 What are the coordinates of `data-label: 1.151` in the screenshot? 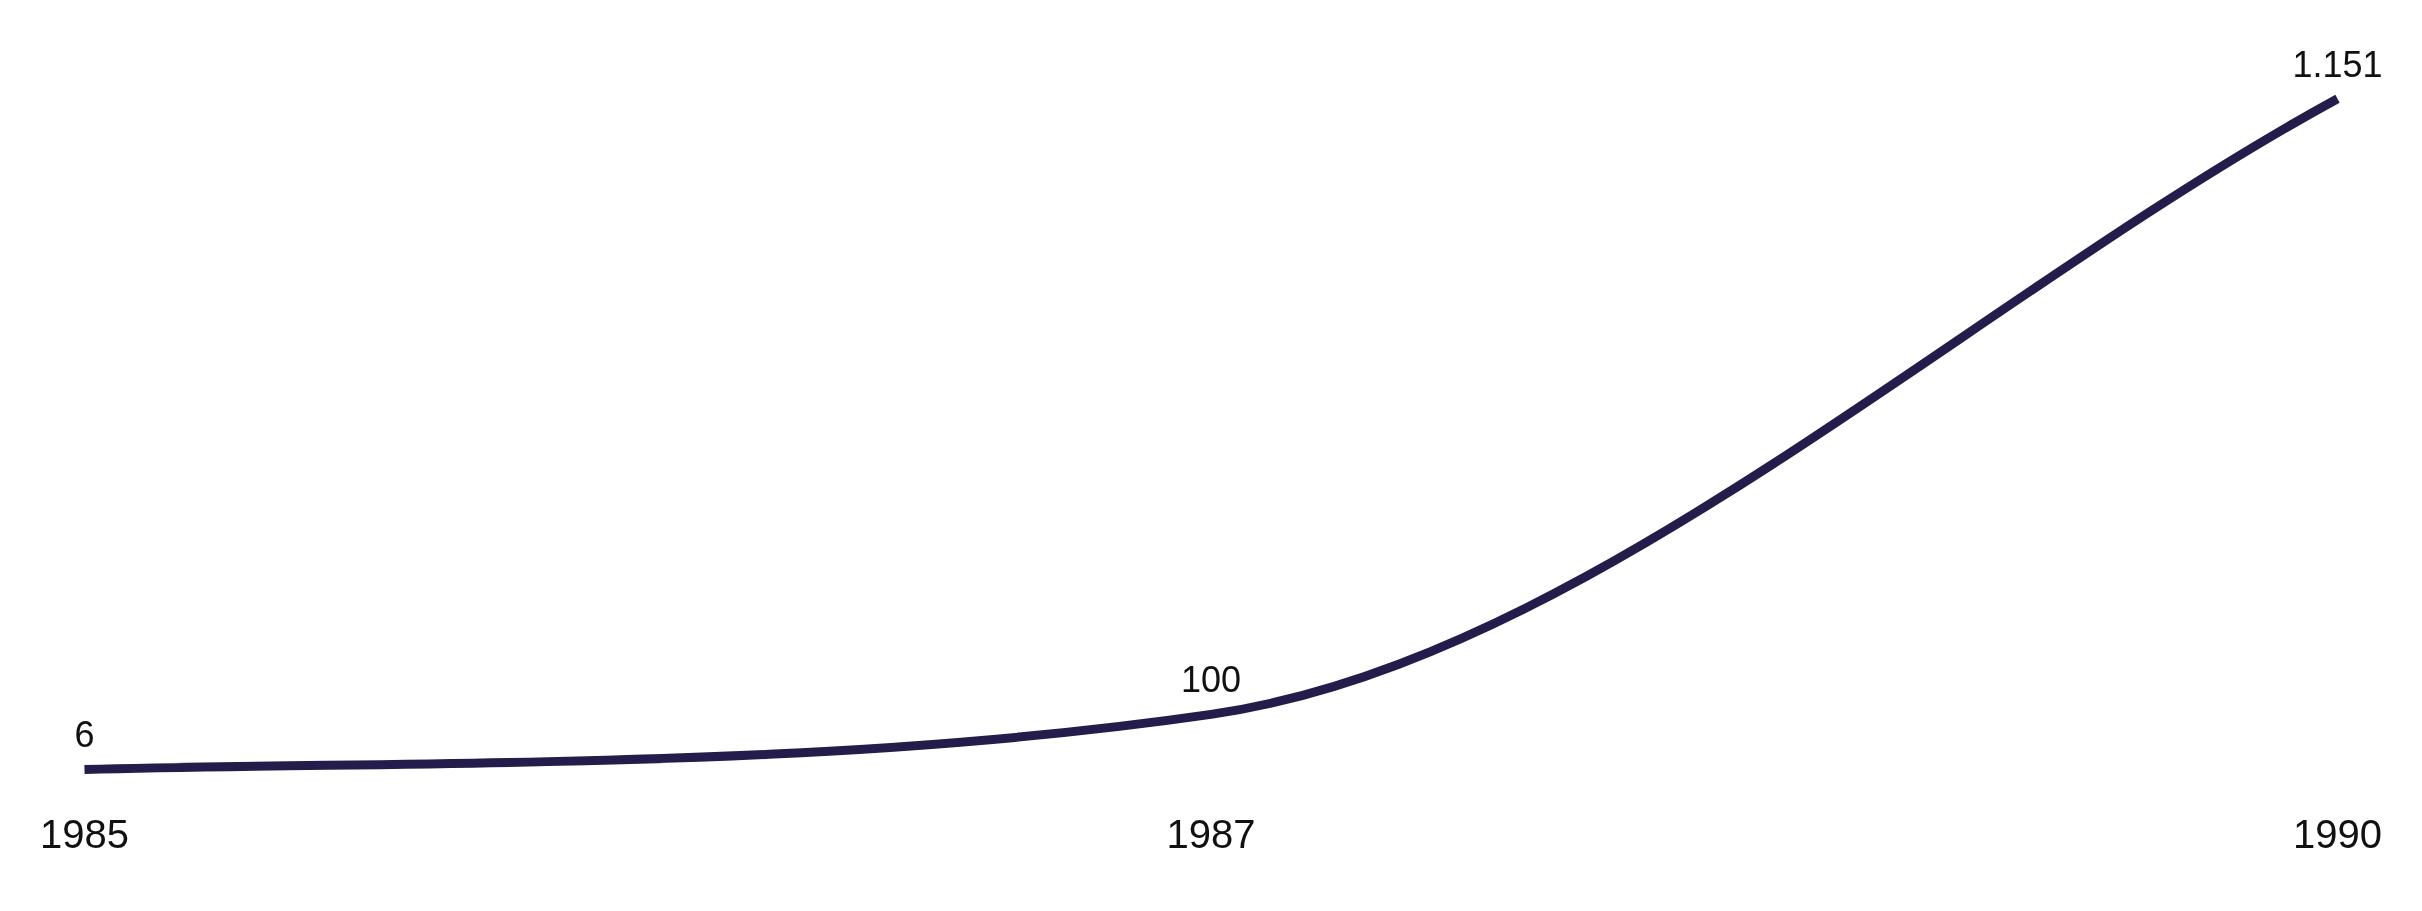 It's located at (2337, 64).